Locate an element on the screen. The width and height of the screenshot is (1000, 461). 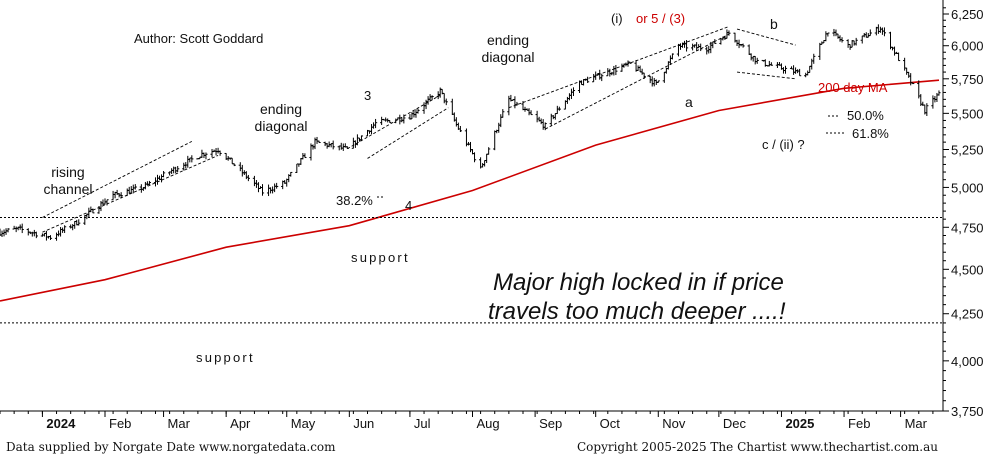
y-tick-label: 5,500 is located at coordinates (967, 113).